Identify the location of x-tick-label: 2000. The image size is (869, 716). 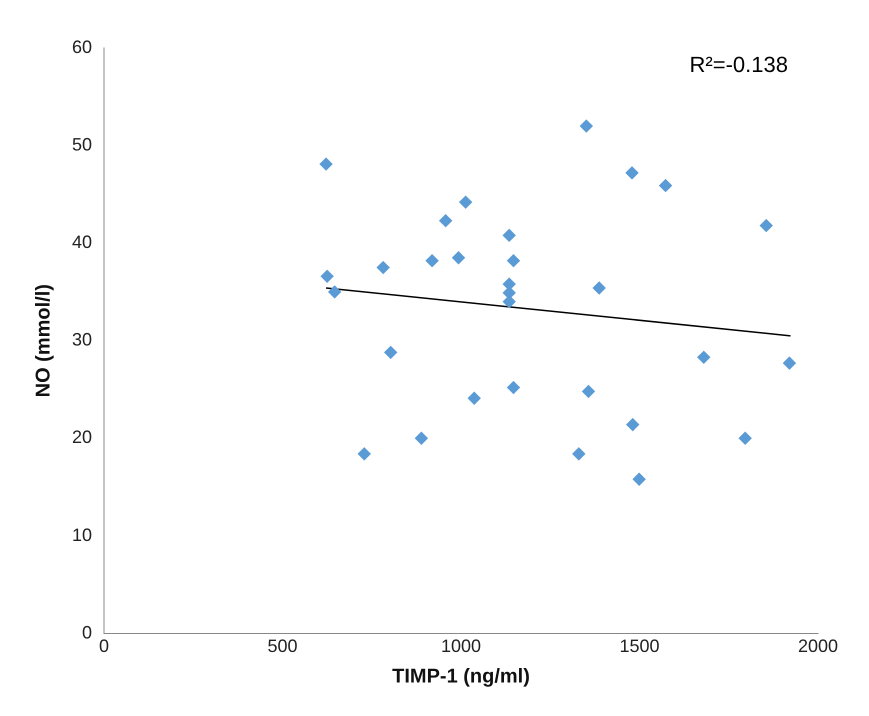
(818, 646).